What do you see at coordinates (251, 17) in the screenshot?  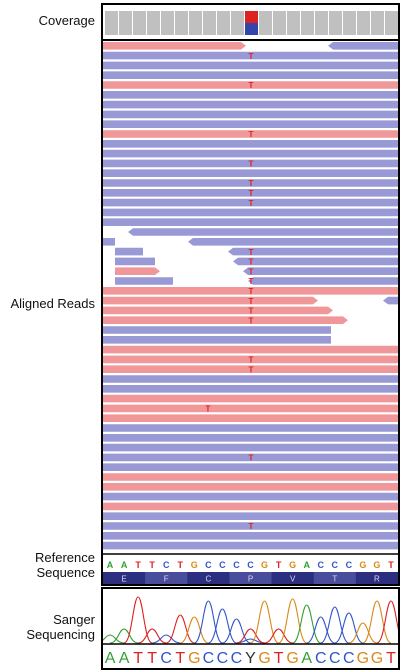 I see `coverage-bar-alt` at bounding box center [251, 17].